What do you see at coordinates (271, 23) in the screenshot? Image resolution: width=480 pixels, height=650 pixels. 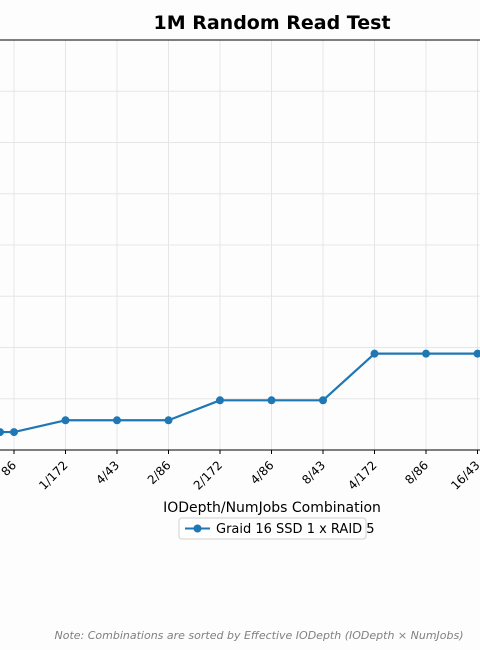 I see `chart-title: 1M Random Read Test` at bounding box center [271, 23].